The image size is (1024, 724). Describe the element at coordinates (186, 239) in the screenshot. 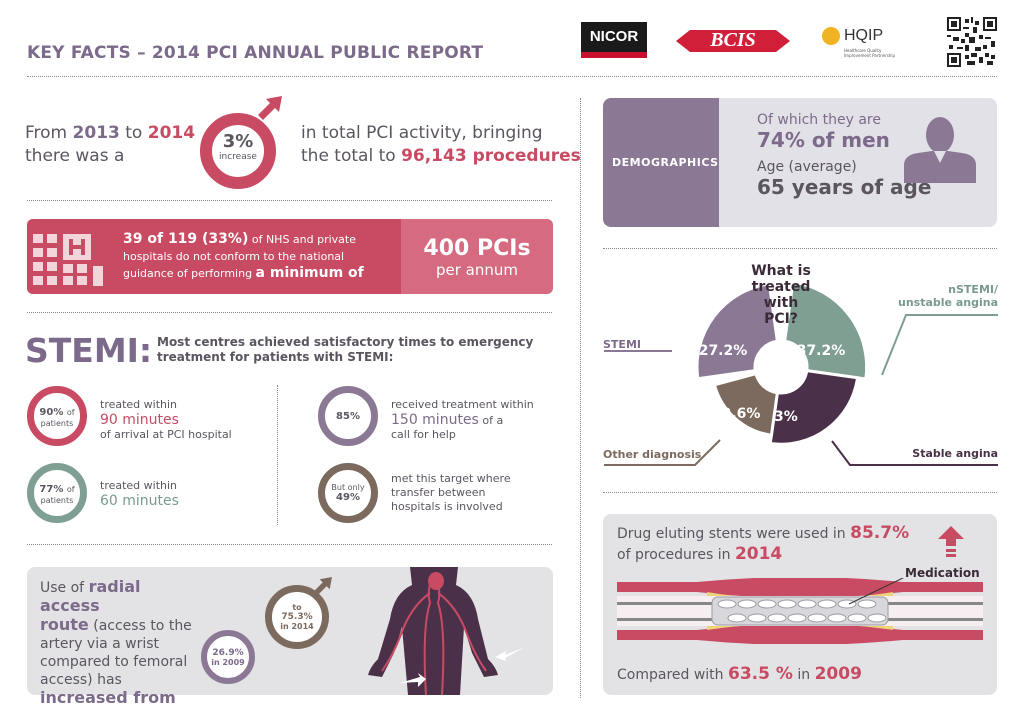

I see `centres-count: 39 of 119 (33%)` at that location.